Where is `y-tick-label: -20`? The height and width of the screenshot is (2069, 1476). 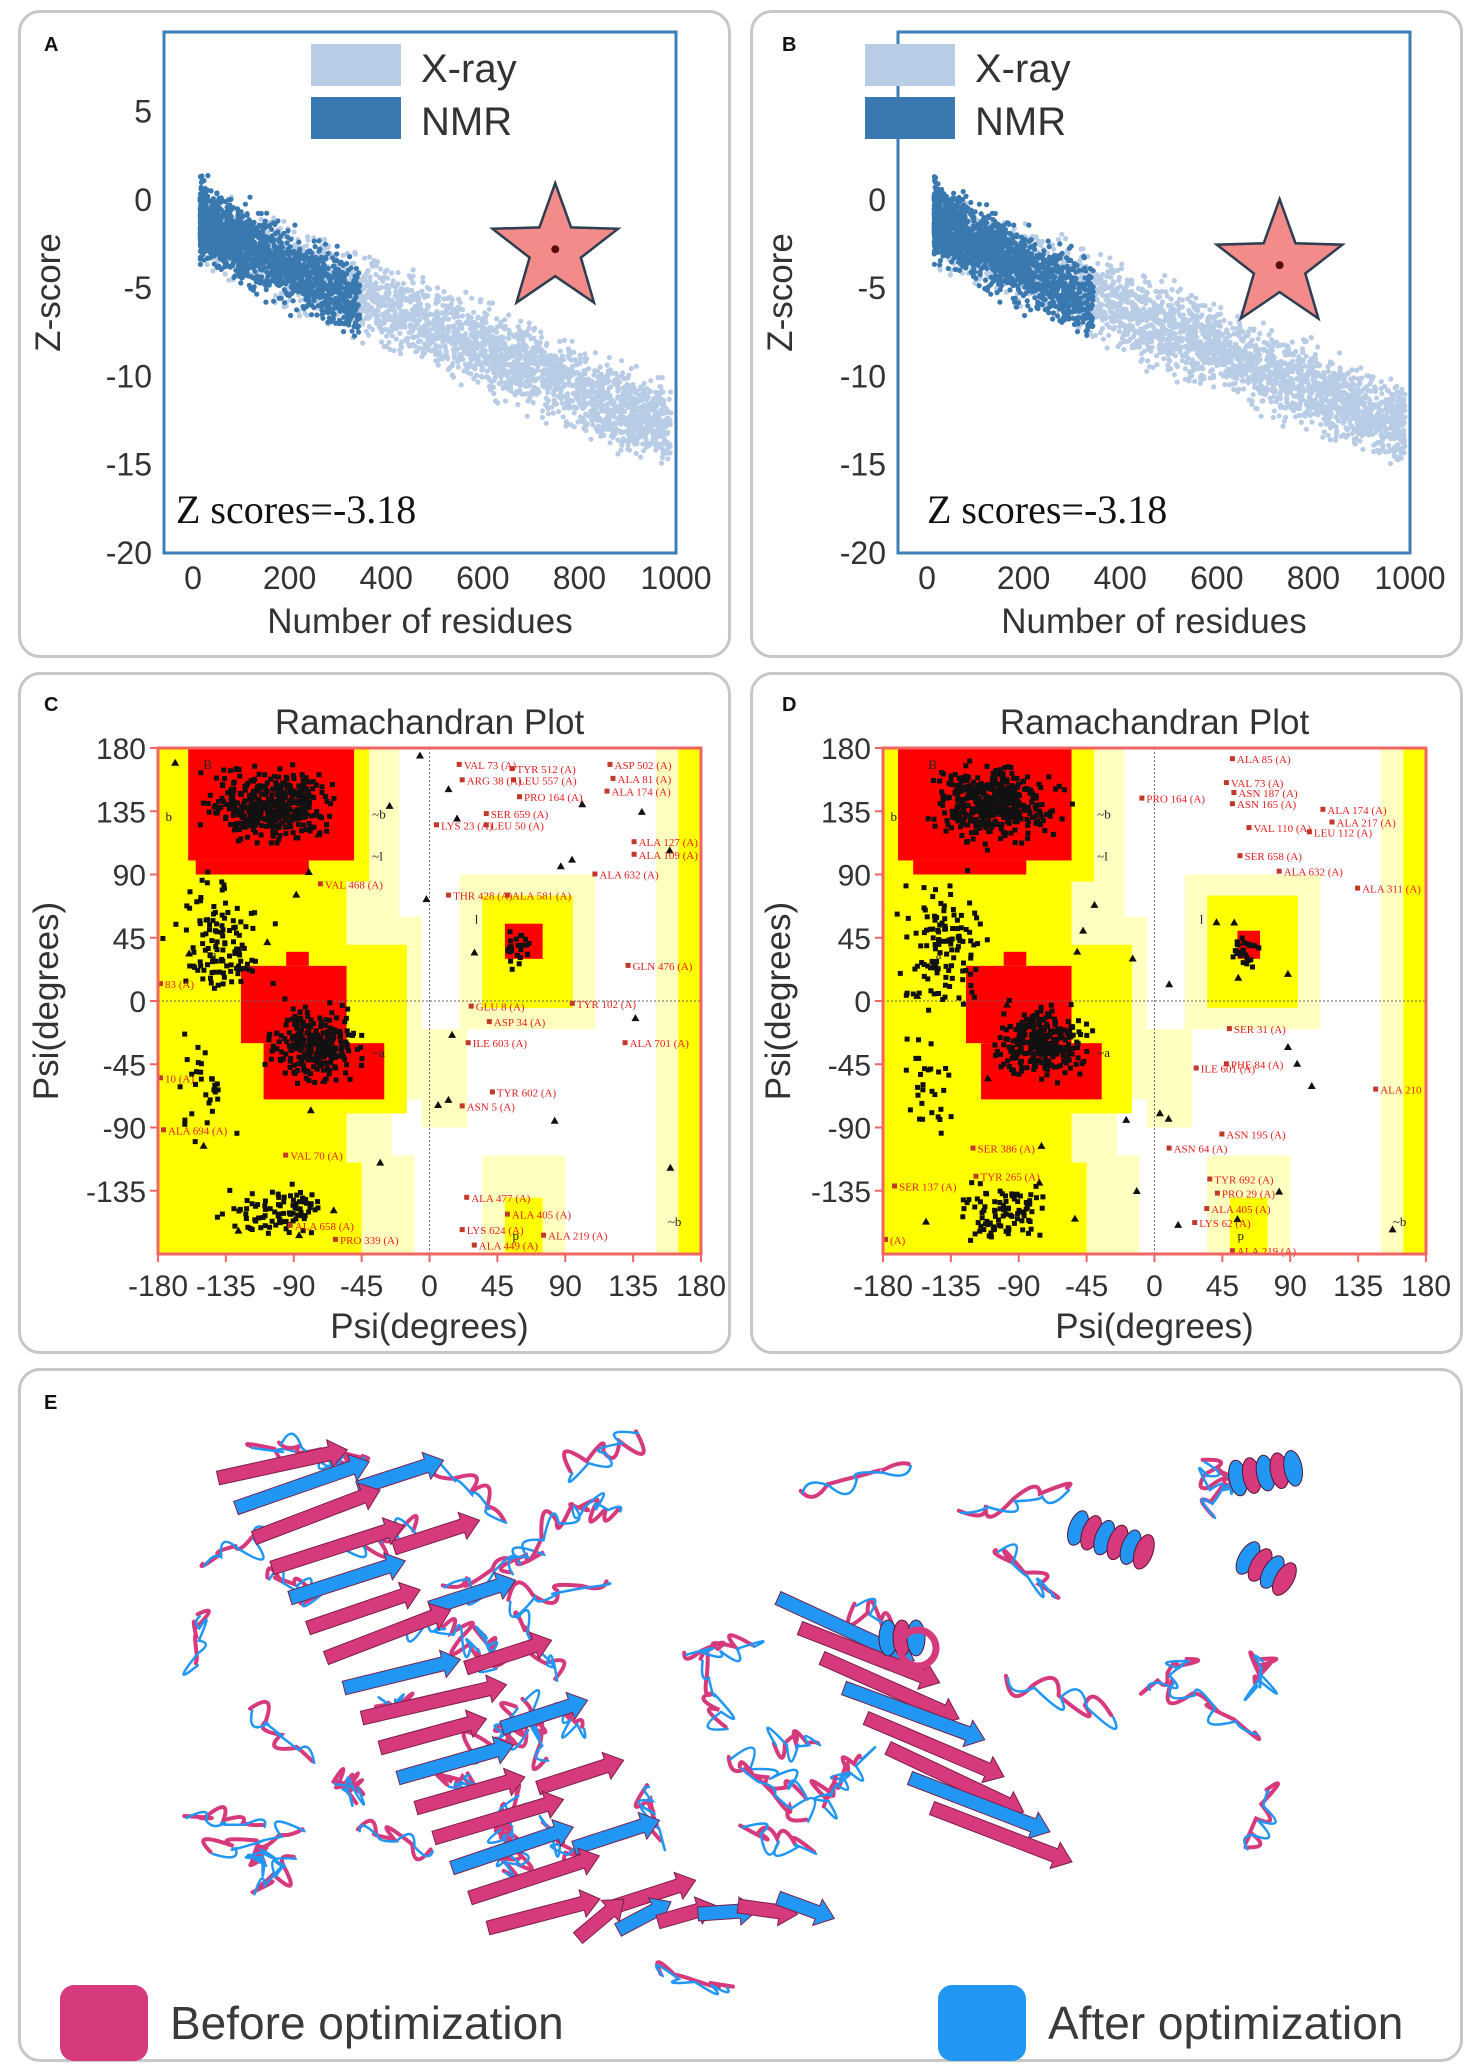 y-tick-label: -20 is located at coordinates (129, 553).